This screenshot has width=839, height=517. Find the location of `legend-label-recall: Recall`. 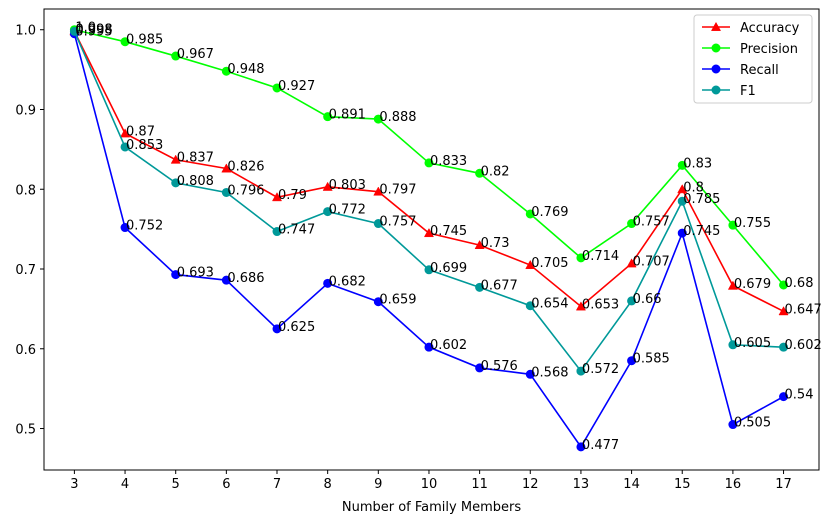

legend-label-recall: Recall is located at coordinates (759, 70).